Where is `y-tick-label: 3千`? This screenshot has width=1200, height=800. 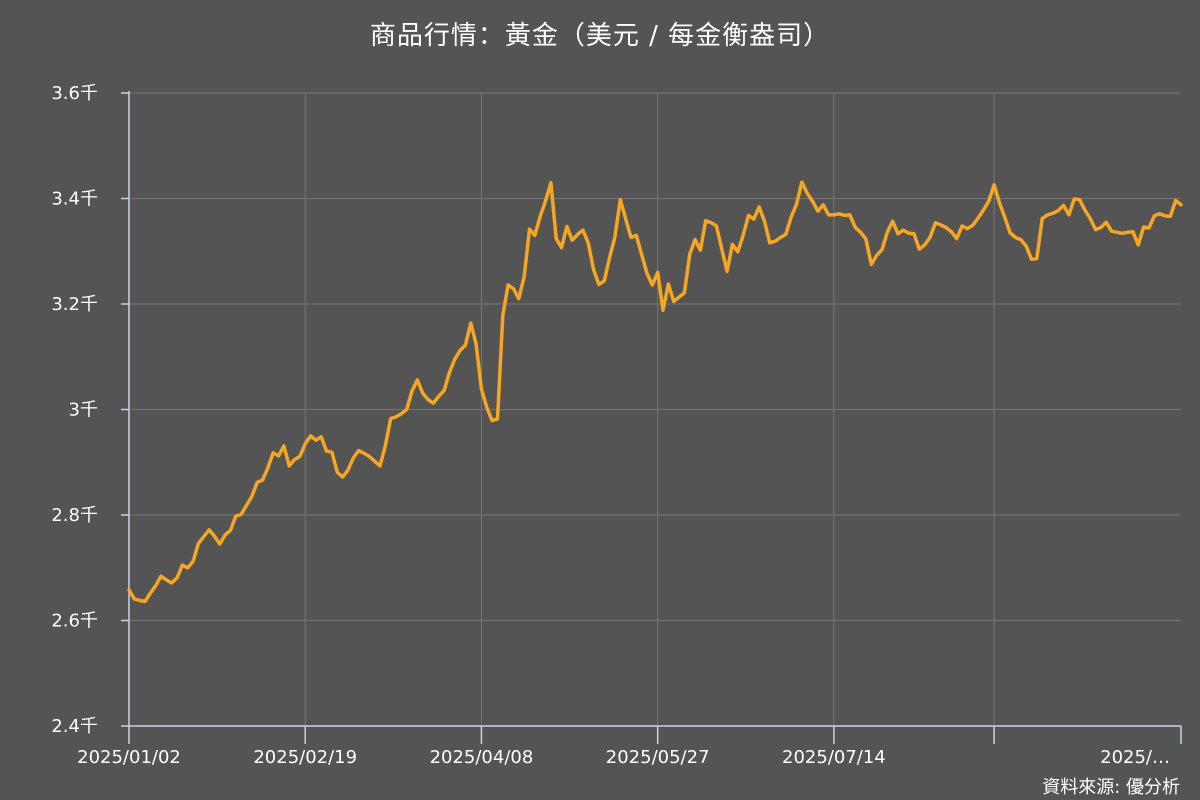 y-tick-label: 3千 is located at coordinates (83, 410).